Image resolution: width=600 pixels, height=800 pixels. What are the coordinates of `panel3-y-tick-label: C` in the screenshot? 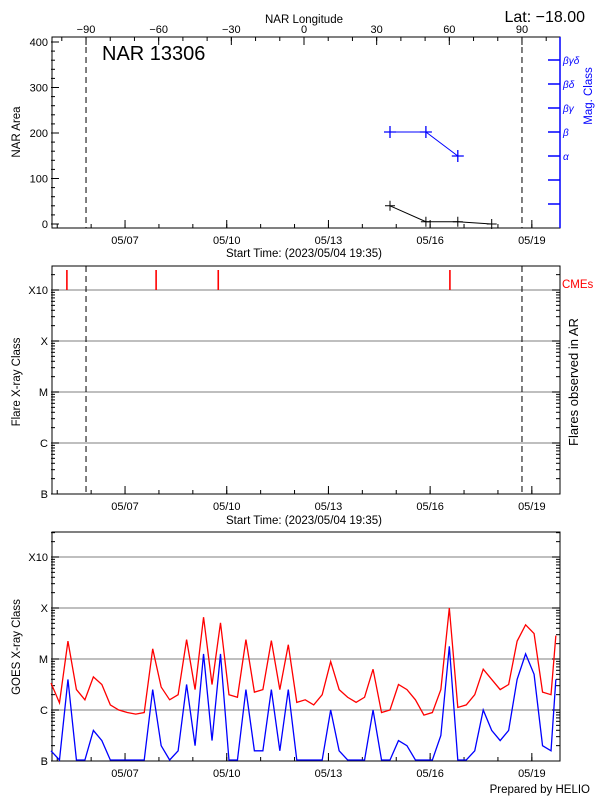 It's located at (44, 711).